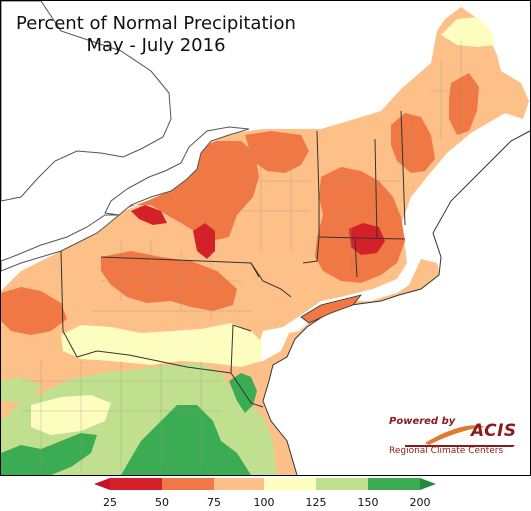 This screenshot has height=511, width=531. Describe the element at coordinates (316, 502) in the screenshot. I see `legend-tick-125: 125` at that location.